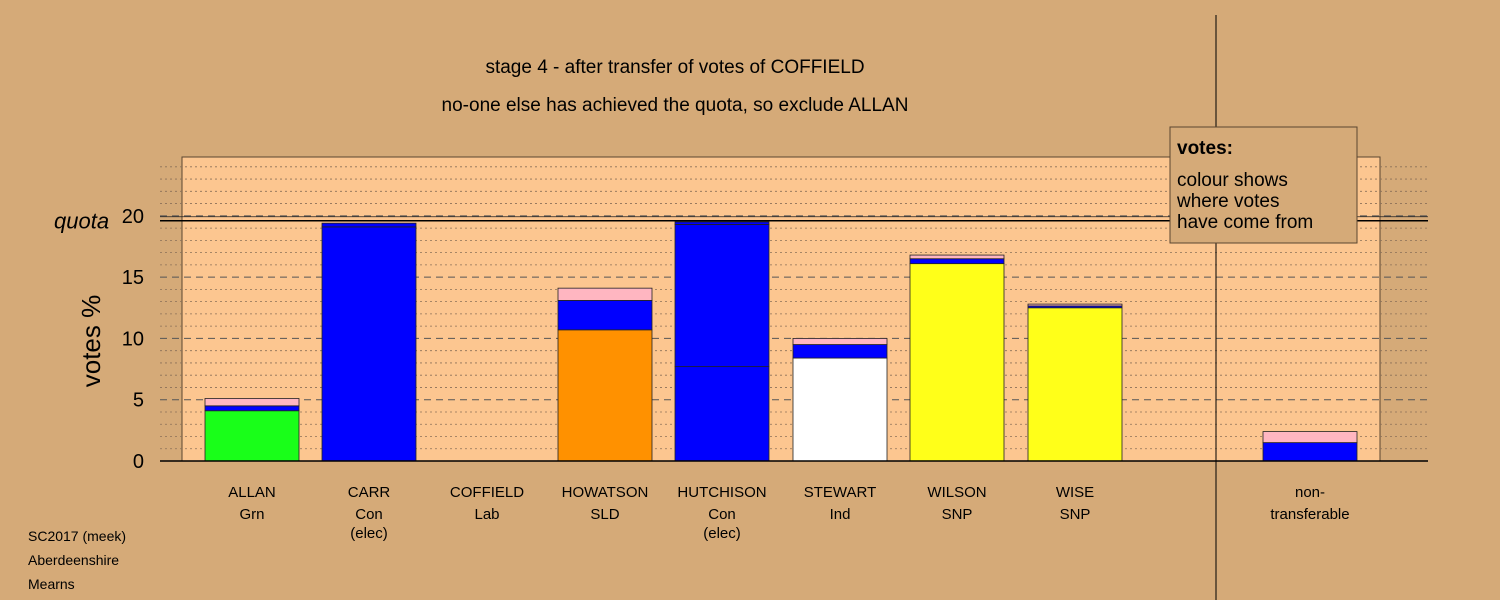 Image resolution: width=1500 pixels, height=600 pixels. I want to click on bar-allan-segment-grn, so click(252, 436).